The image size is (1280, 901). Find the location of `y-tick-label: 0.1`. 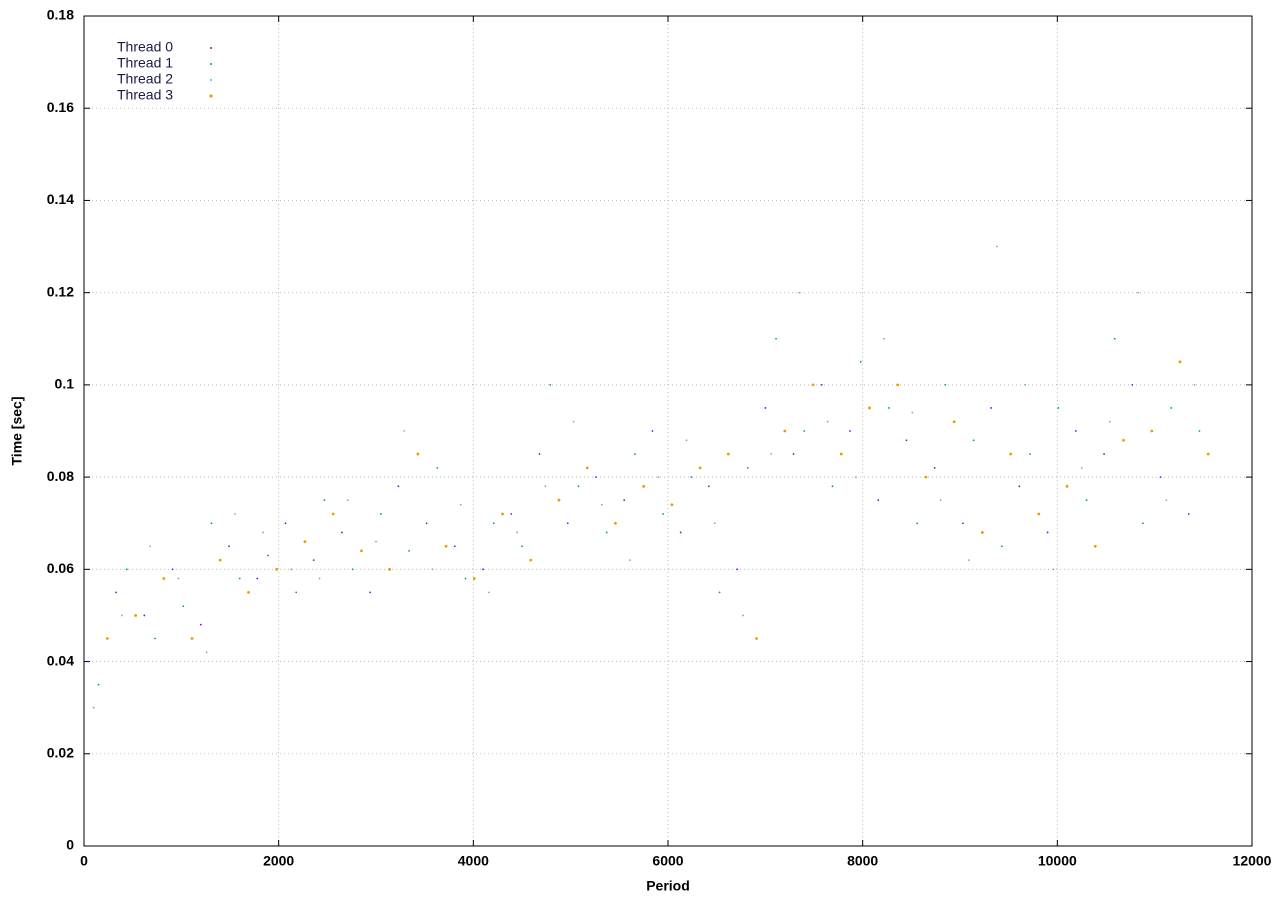

y-tick-label: 0.1 is located at coordinates (65, 384).